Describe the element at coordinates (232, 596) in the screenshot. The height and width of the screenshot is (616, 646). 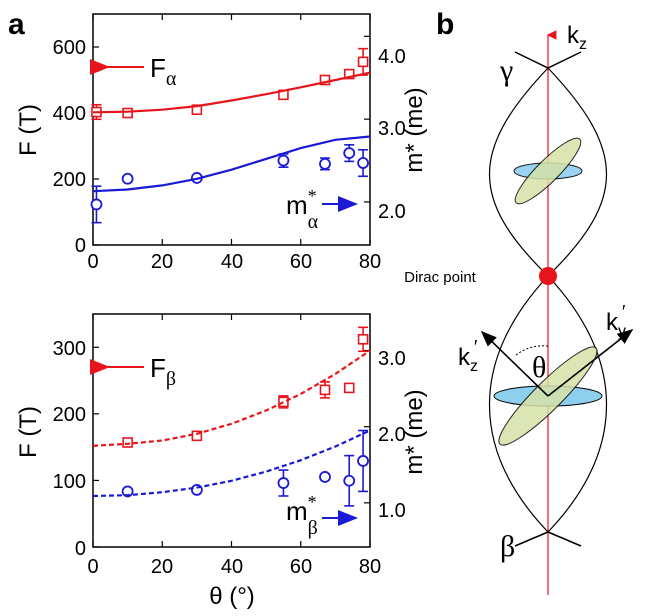
I see `x-axis-label: θ (°)` at that location.